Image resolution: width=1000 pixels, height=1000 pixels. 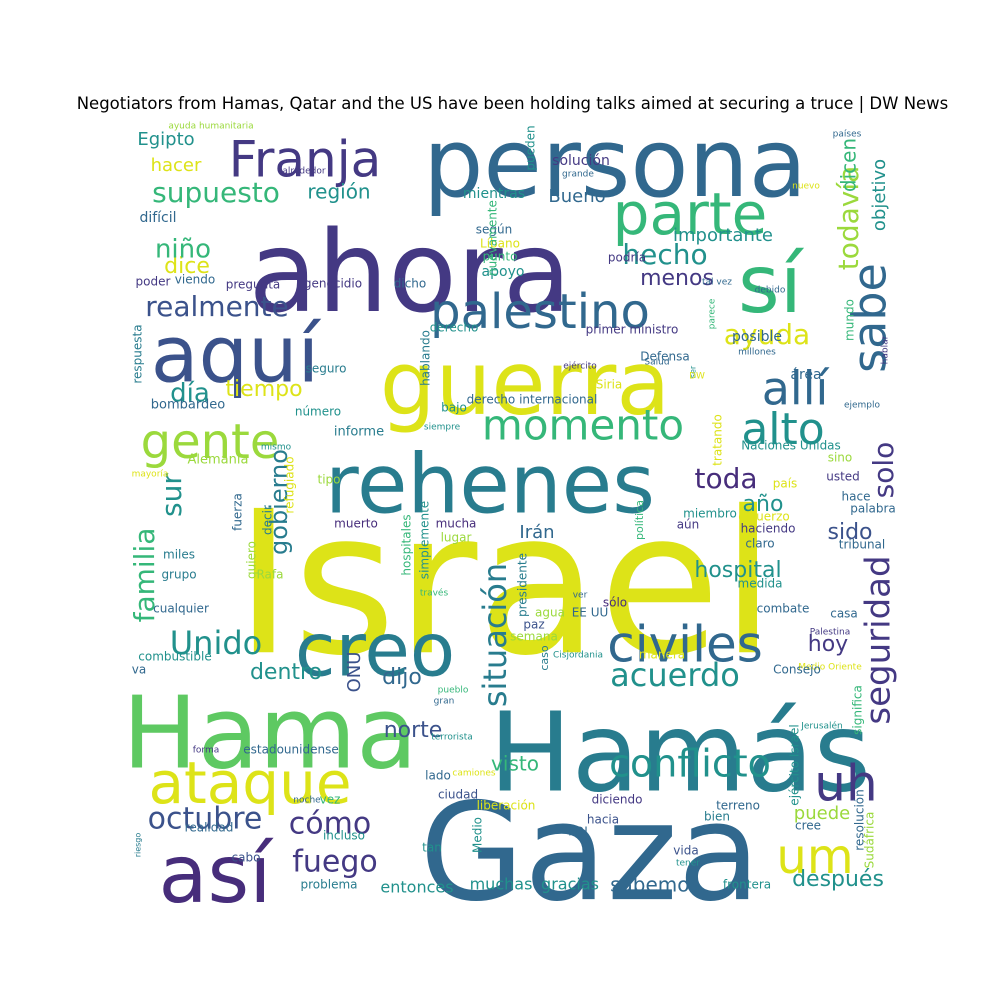 What do you see at coordinates (796, 389) in the screenshot?
I see `cloud-word: allí` at bounding box center [796, 389].